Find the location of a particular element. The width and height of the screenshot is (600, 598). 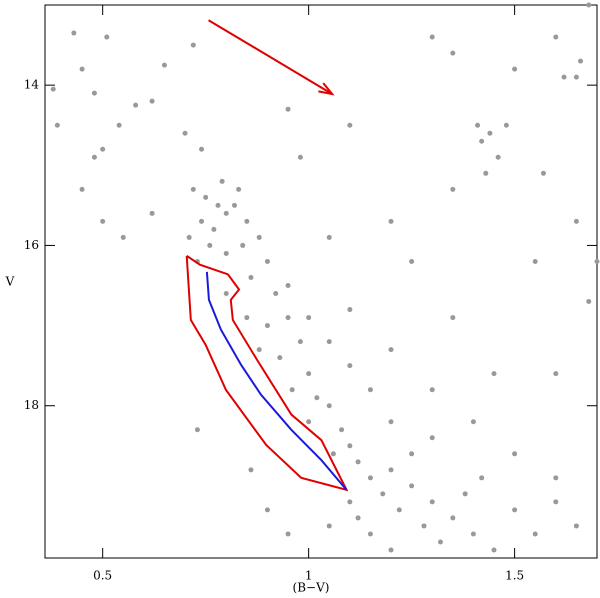

y-tick-label: 16 is located at coordinates (31, 245).